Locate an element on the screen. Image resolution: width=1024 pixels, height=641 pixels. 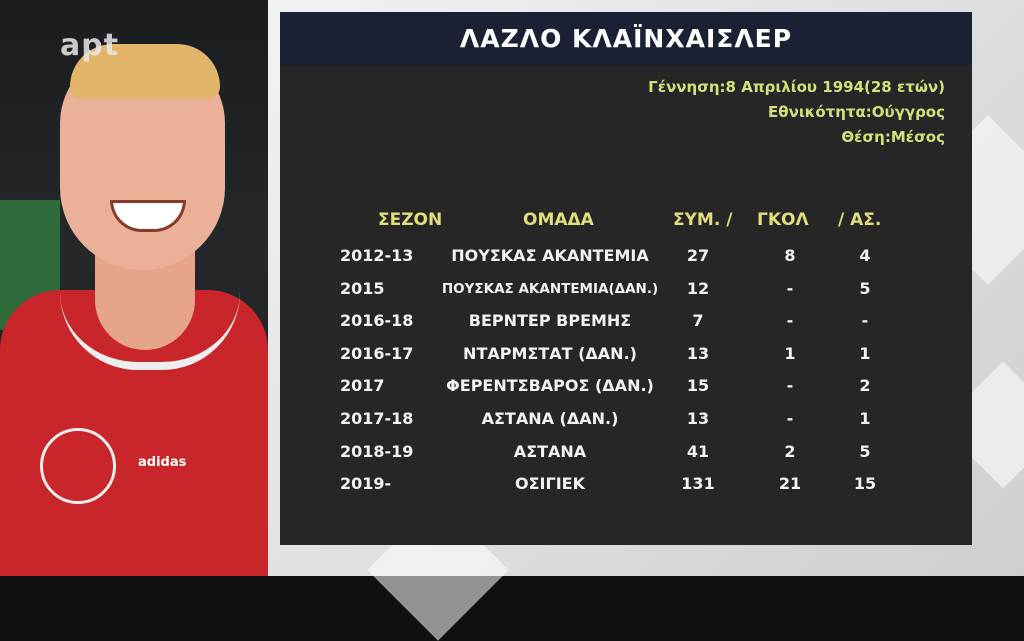
cell-goals: 2 is located at coordinates (790, 451).